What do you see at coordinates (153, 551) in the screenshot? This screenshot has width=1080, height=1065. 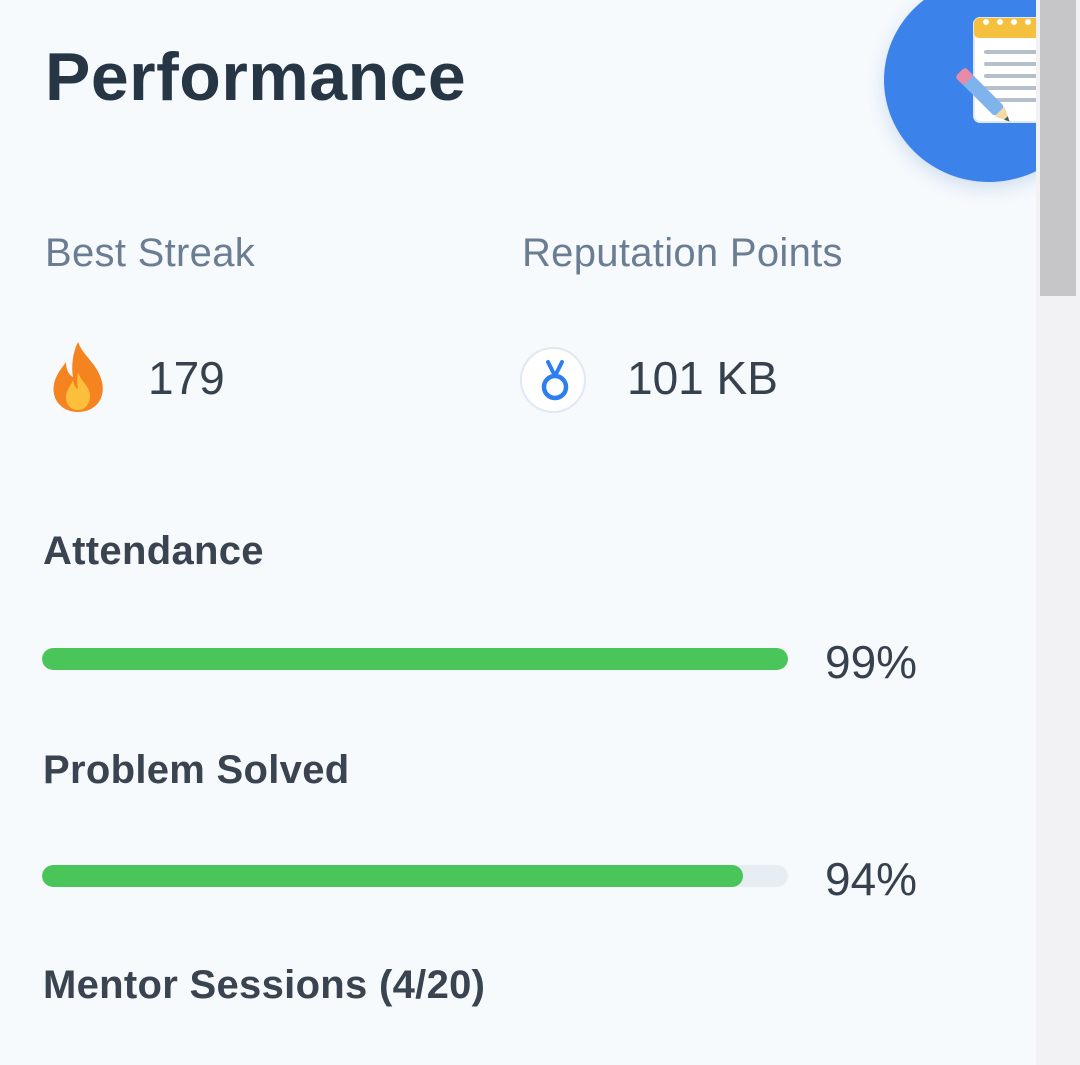 I see `attendance-label: Attendance` at bounding box center [153, 551].